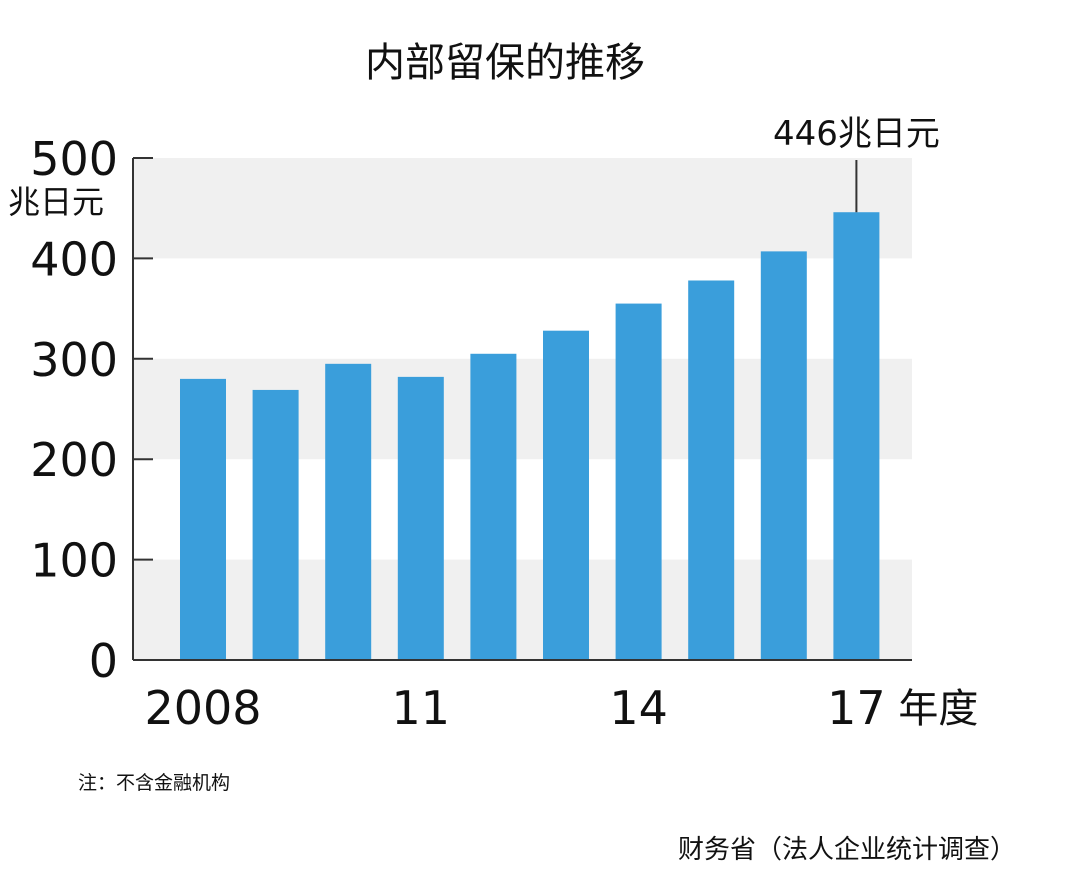 This screenshot has height=877, width=1080. What do you see at coordinates (74, 561) in the screenshot?
I see `y-tick-label: 100` at bounding box center [74, 561].